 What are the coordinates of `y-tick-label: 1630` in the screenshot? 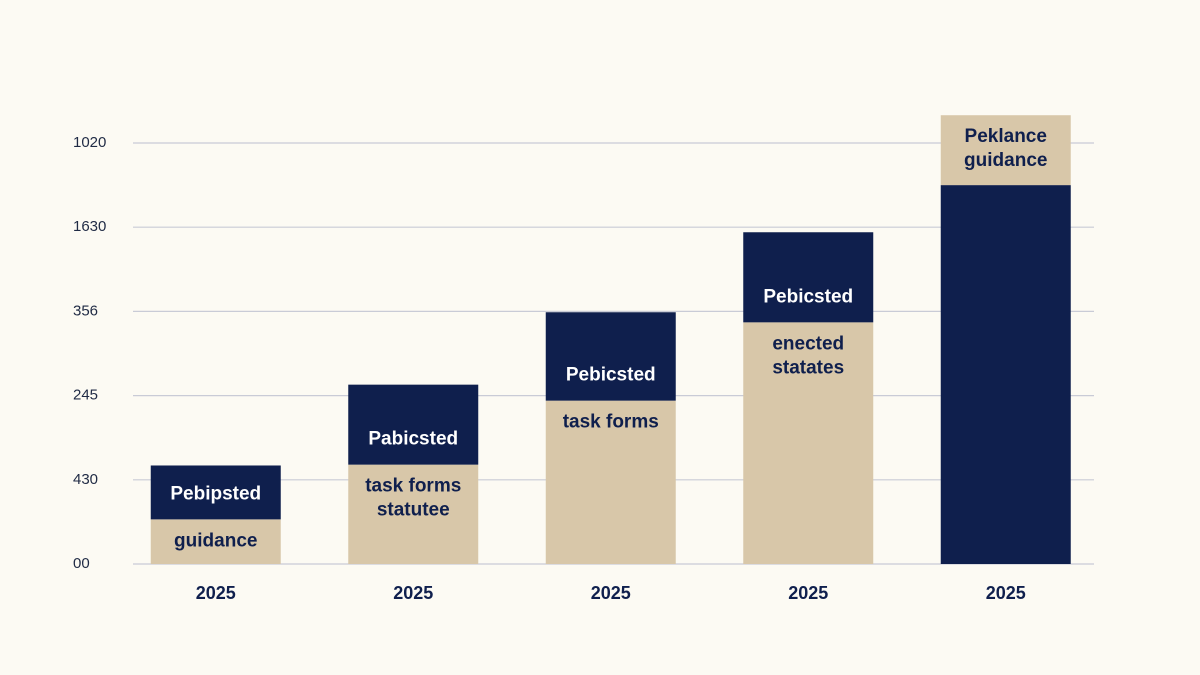 It's located at (89, 226).